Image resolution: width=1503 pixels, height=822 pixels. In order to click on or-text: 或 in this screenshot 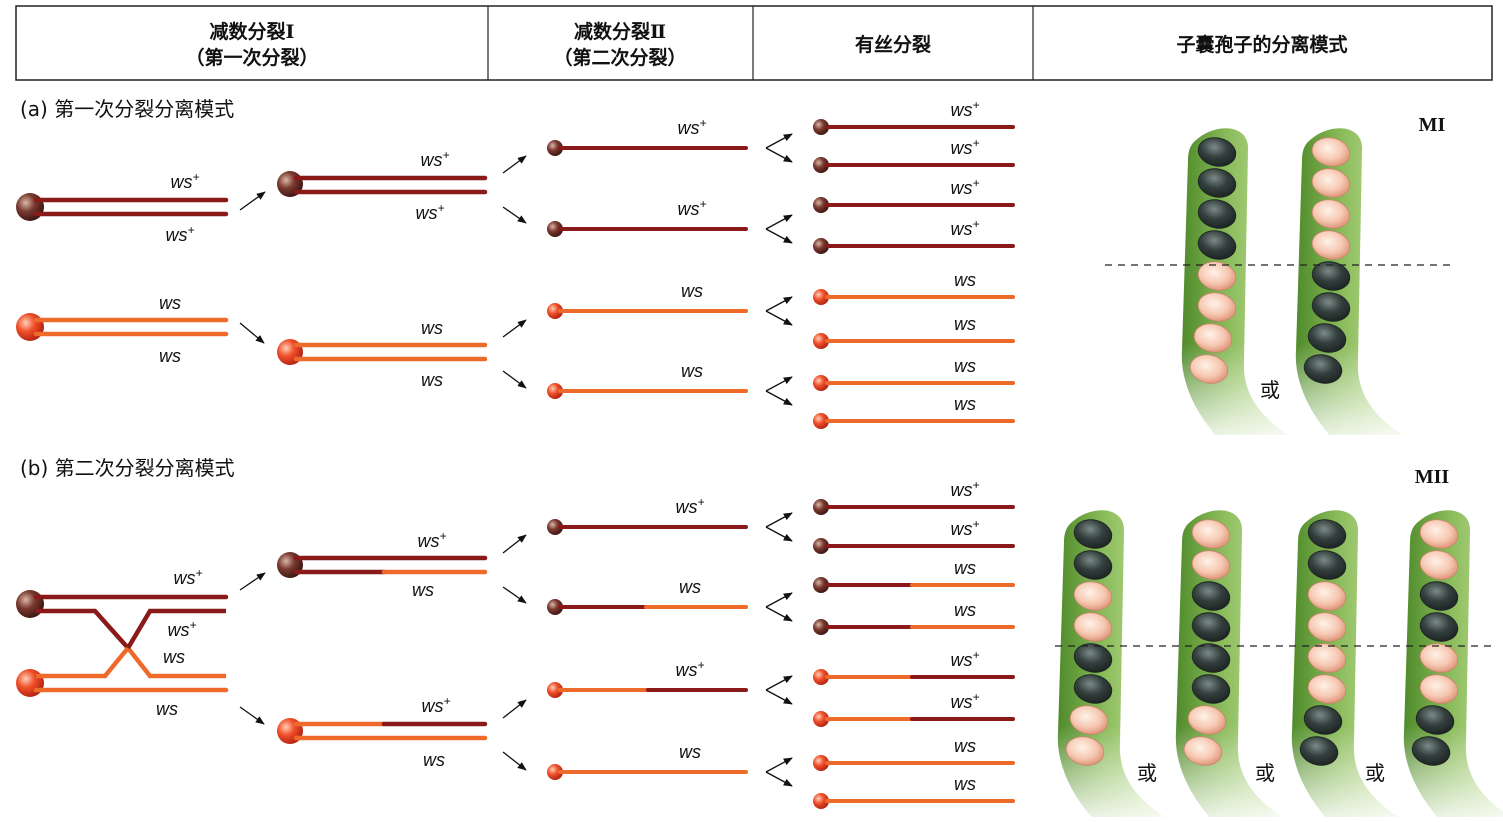, I will do `click(1147, 773)`.